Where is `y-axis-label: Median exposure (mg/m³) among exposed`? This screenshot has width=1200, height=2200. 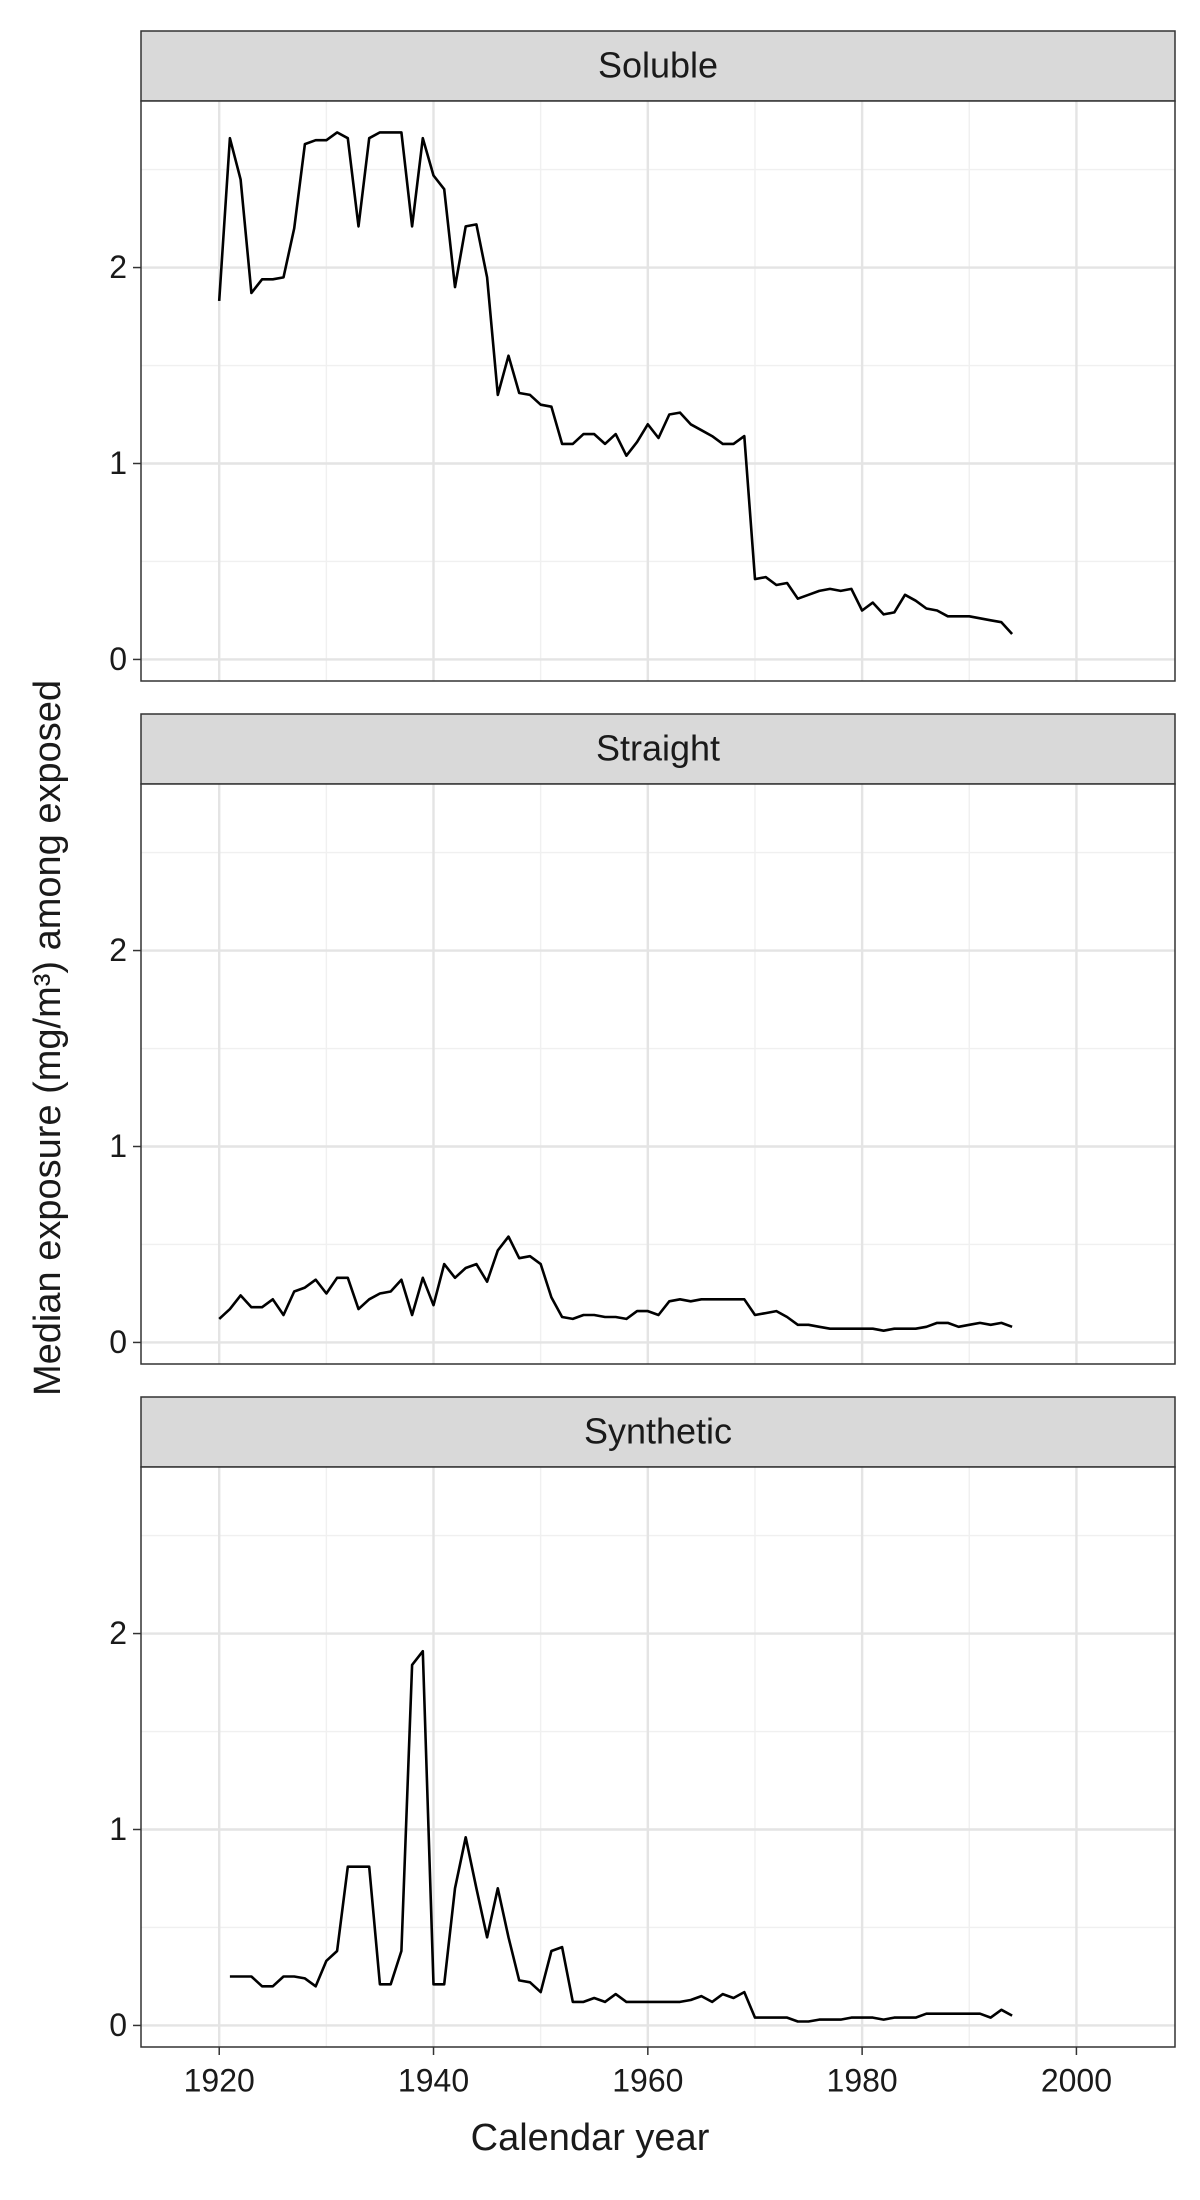 y-axis-label: Median exposure (mg/m³) among exposed is located at coordinates (48, 1038).